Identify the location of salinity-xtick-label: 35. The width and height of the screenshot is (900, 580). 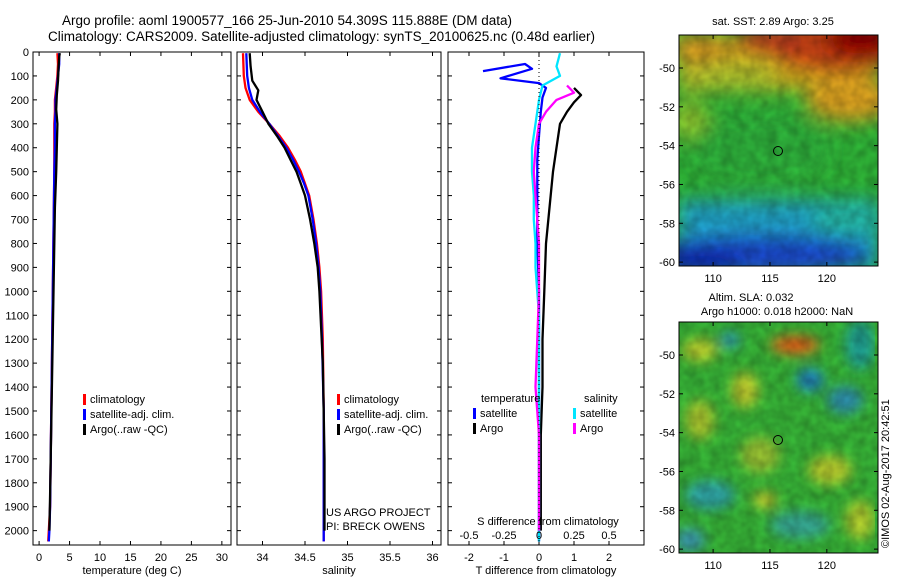
(347, 558).